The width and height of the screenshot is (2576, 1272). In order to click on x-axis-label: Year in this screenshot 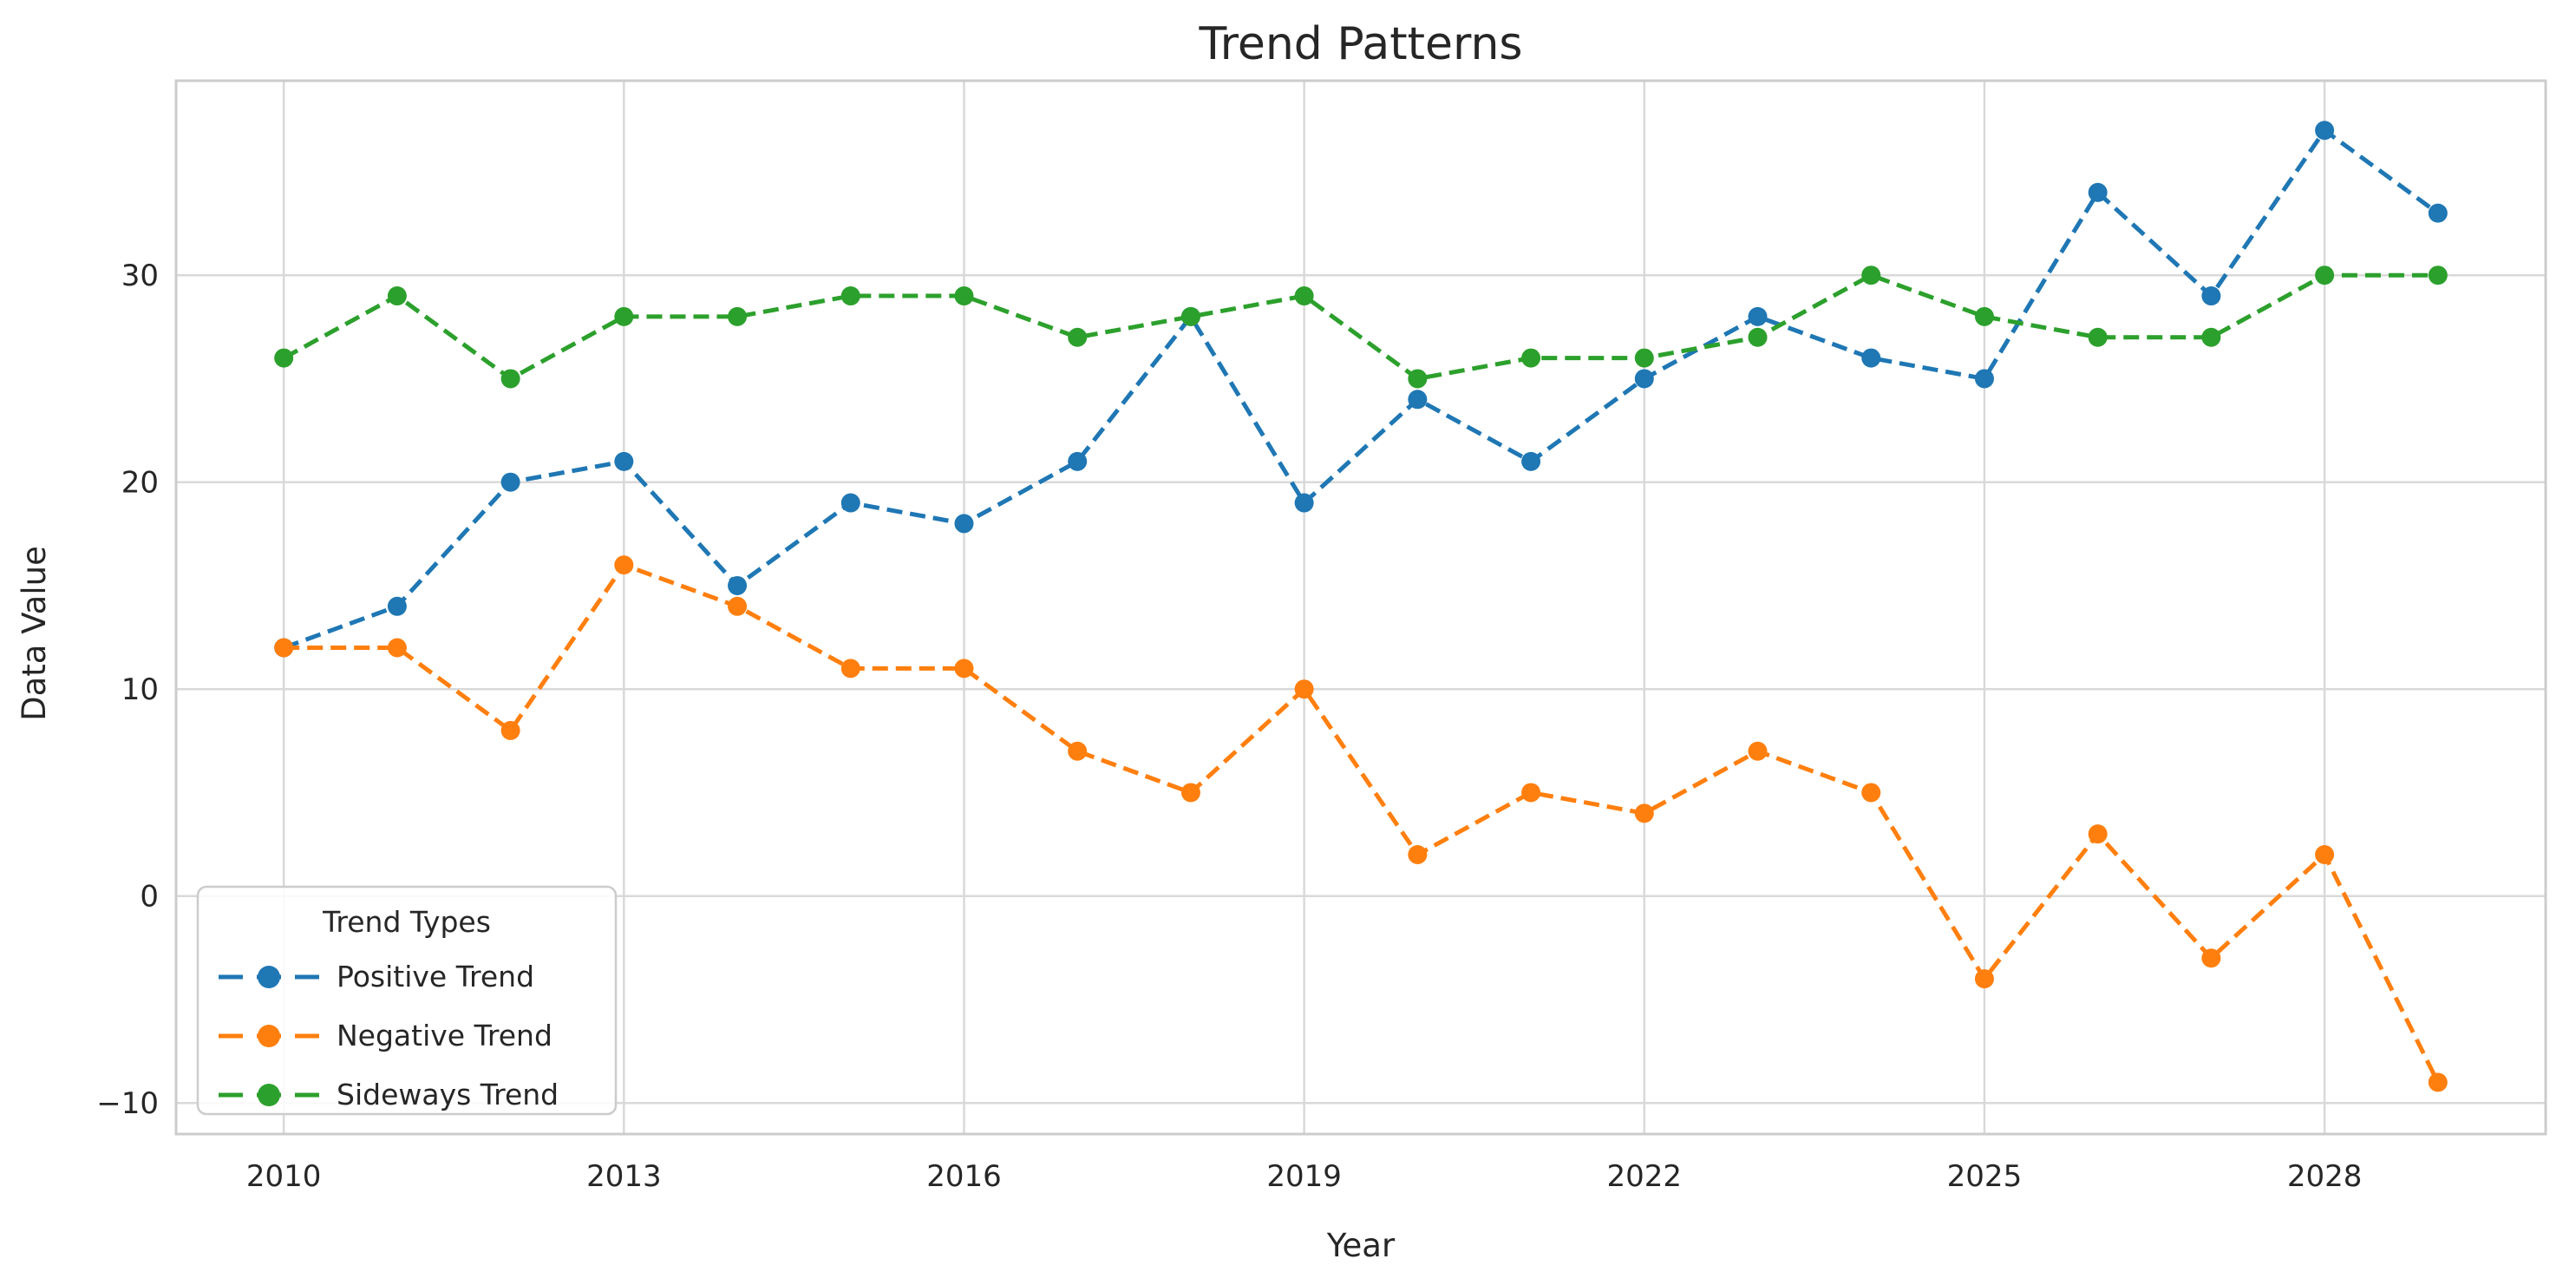, I will do `click(1361, 1245)`.